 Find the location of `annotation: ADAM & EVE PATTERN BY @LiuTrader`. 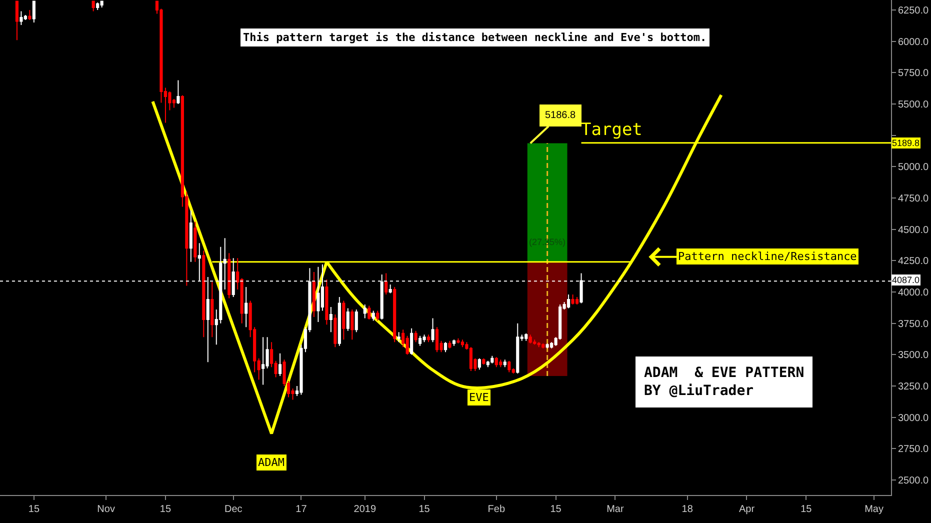

annotation: ADAM & EVE PATTERN BY @LiuTrader is located at coordinates (724, 382).